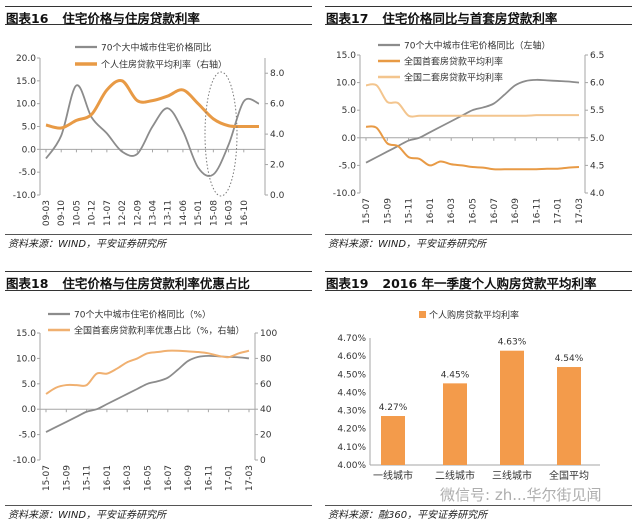 Image resolution: width=640 pixels, height=521 pixels. What do you see at coordinates (29, 410) in the screenshot?
I see `chart18-y-tick-label: 0.0` at bounding box center [29, 410].